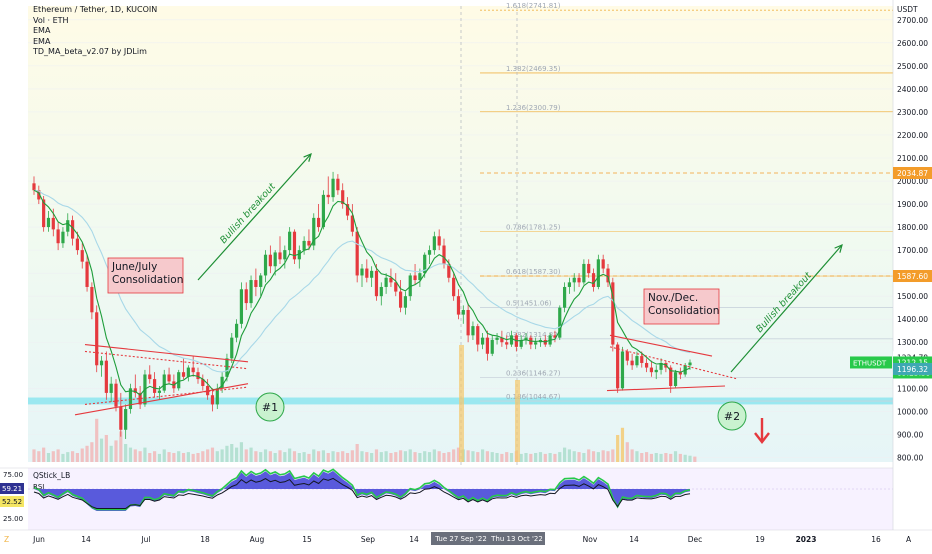 The image size is (932, 554). I want to click on time-tick-label: Jun, so click(38, 539).